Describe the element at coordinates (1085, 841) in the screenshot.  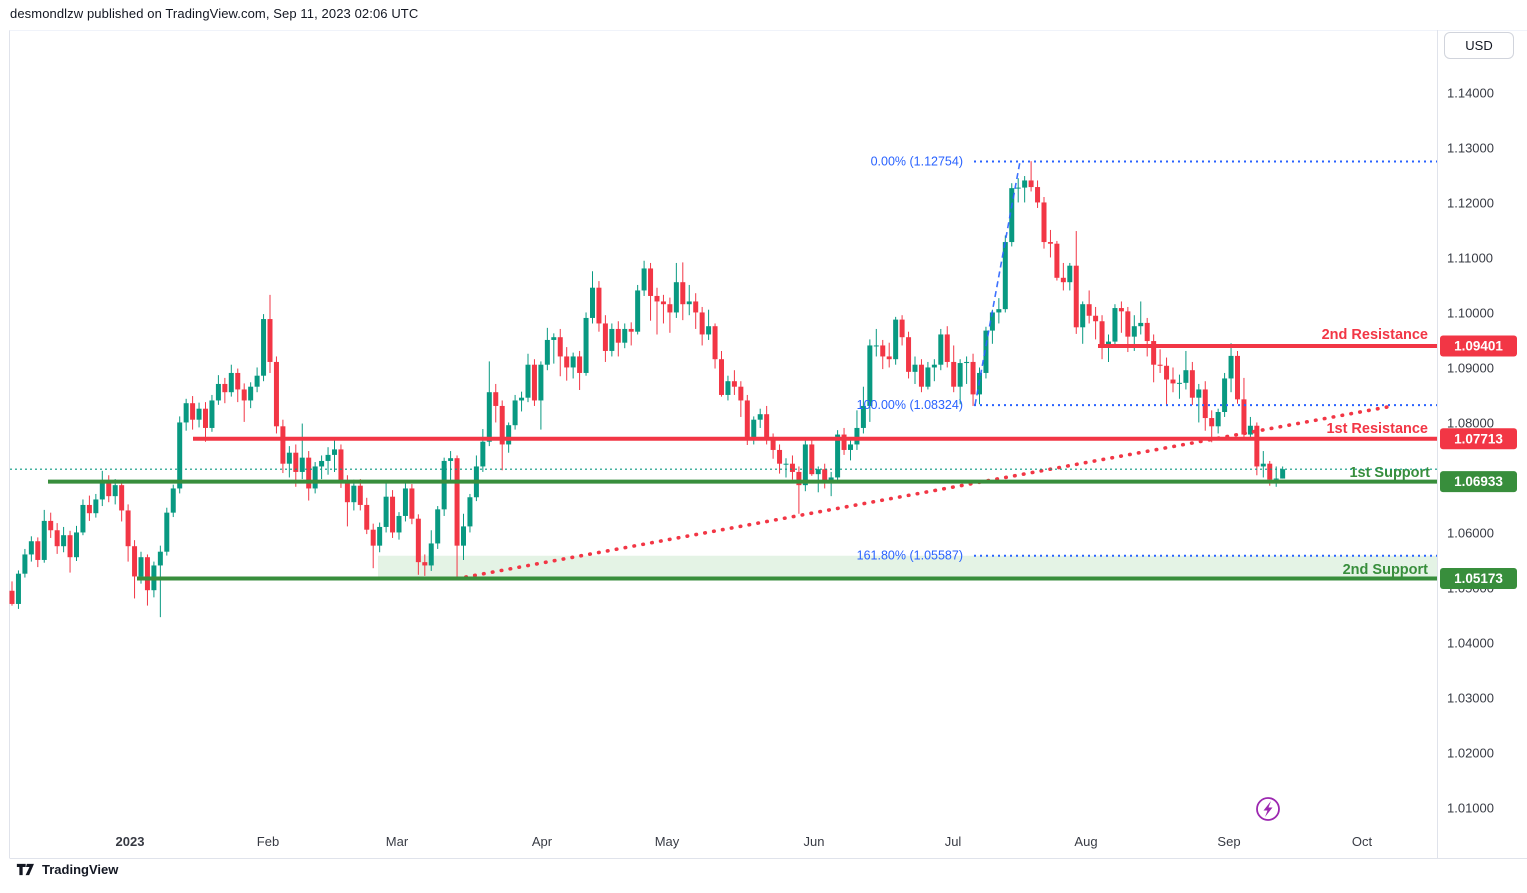
I see `x-axis-label: Aug` at that location.